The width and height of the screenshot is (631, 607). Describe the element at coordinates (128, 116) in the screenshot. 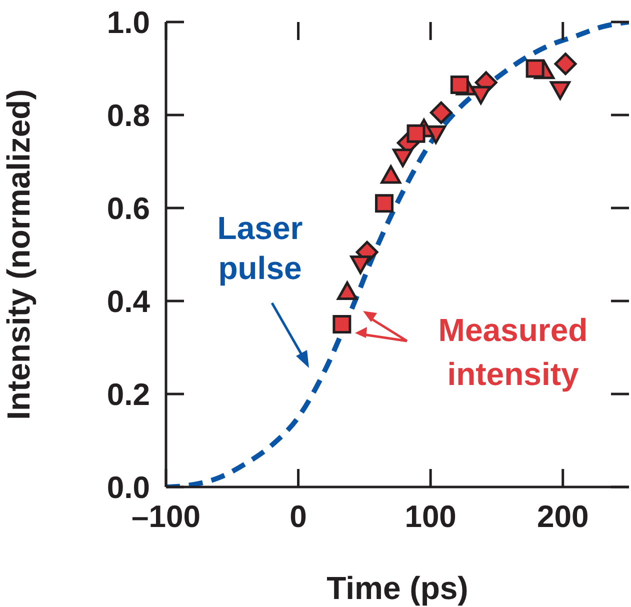

I see `y-tick-label: 0.8` at that location.